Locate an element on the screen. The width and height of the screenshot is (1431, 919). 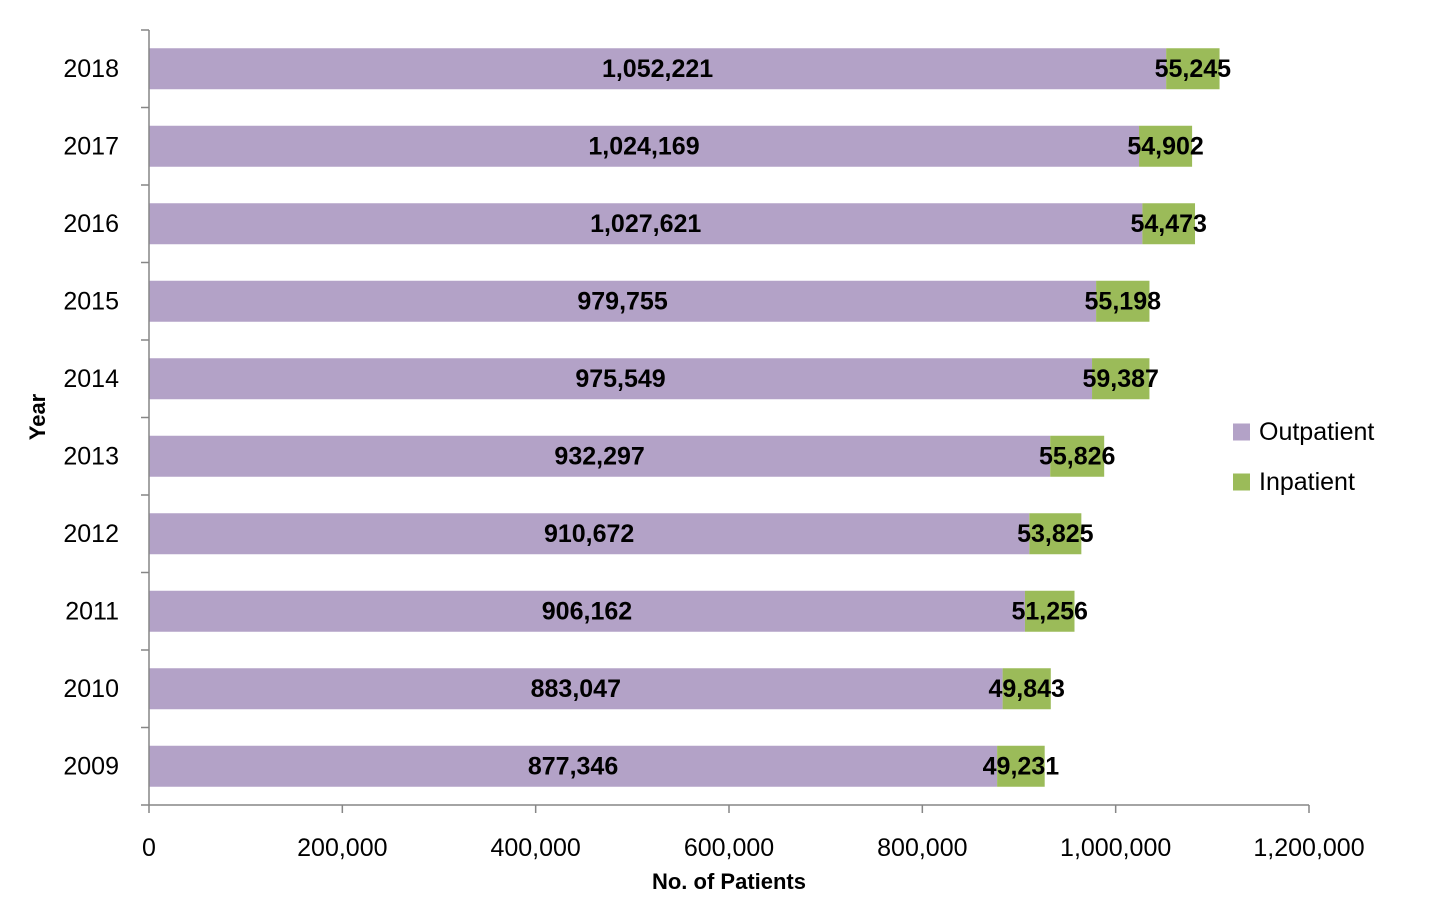
legend-swatch-inpatient is located at coordinates (1241, 482).